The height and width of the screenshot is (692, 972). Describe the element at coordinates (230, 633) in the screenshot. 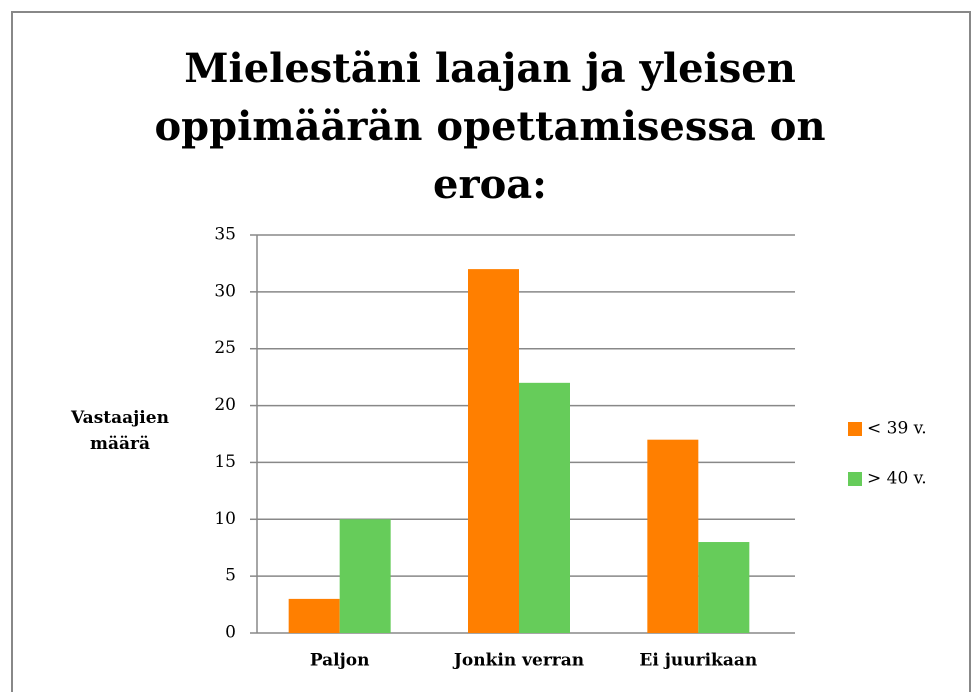

I see `y-tick-label: 0` at that location.